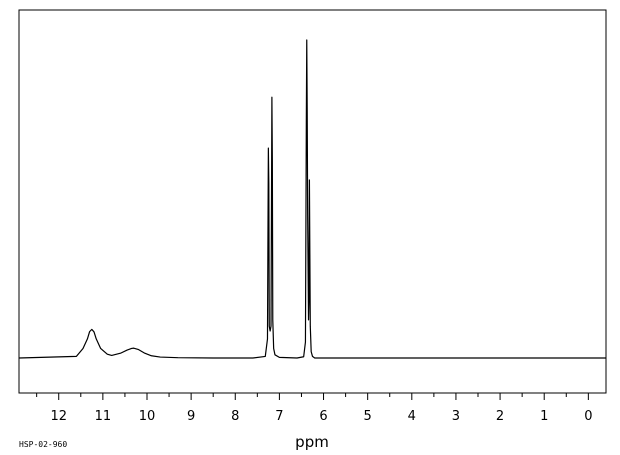  I want to click on x-tick-label: 4, so click(412, 416).